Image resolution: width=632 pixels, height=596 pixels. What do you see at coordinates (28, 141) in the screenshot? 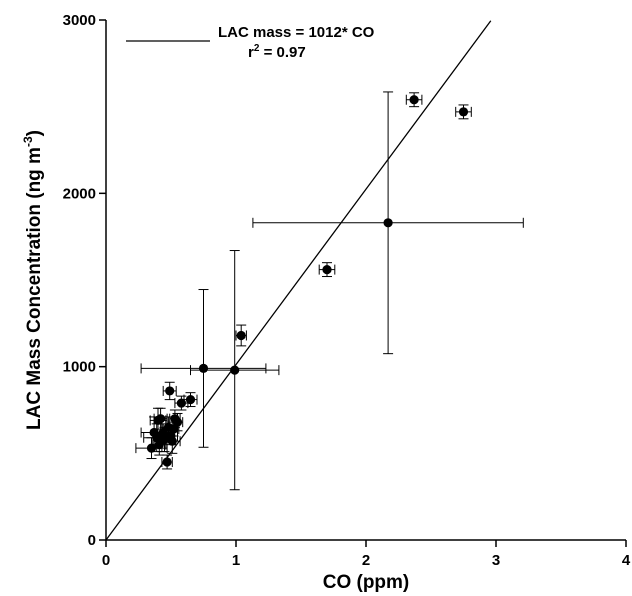
I see `y-axis-title-sup: -3` at bounding box center [28, 141].